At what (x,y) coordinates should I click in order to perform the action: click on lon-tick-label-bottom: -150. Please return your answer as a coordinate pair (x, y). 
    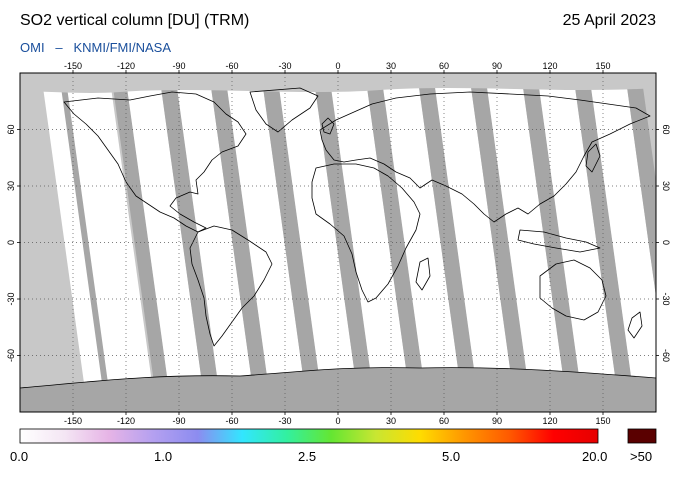
    Looking at the image, I should click on (73, 421).